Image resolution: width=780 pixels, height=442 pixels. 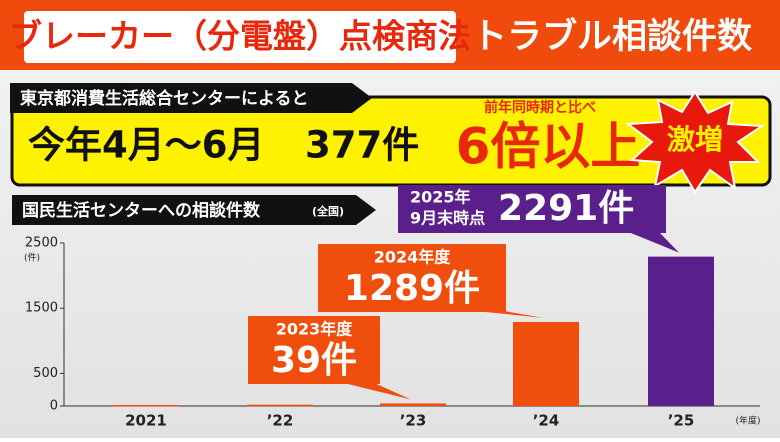 I want to click on comparison-note: 前年同時期と比べ, so click(x=540, y=107).